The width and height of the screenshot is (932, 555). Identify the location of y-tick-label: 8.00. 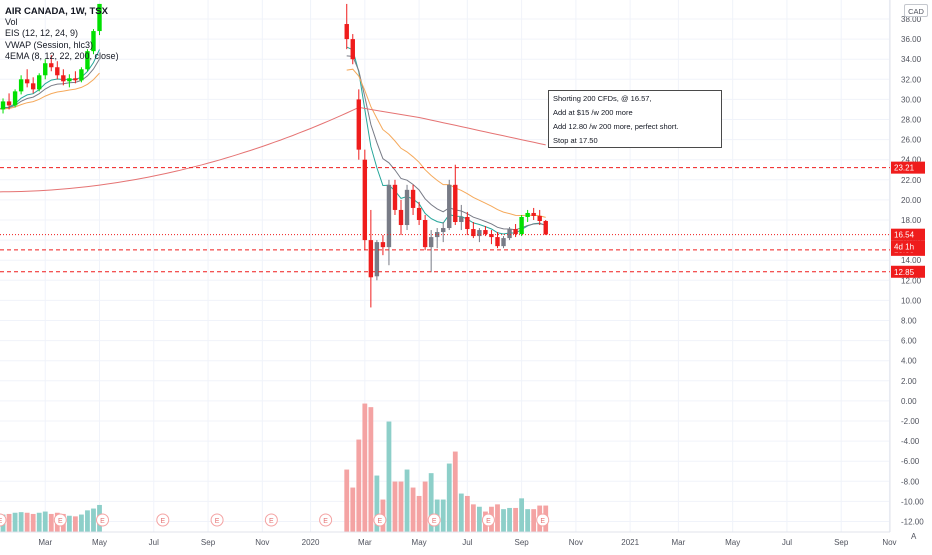
(909, 321).